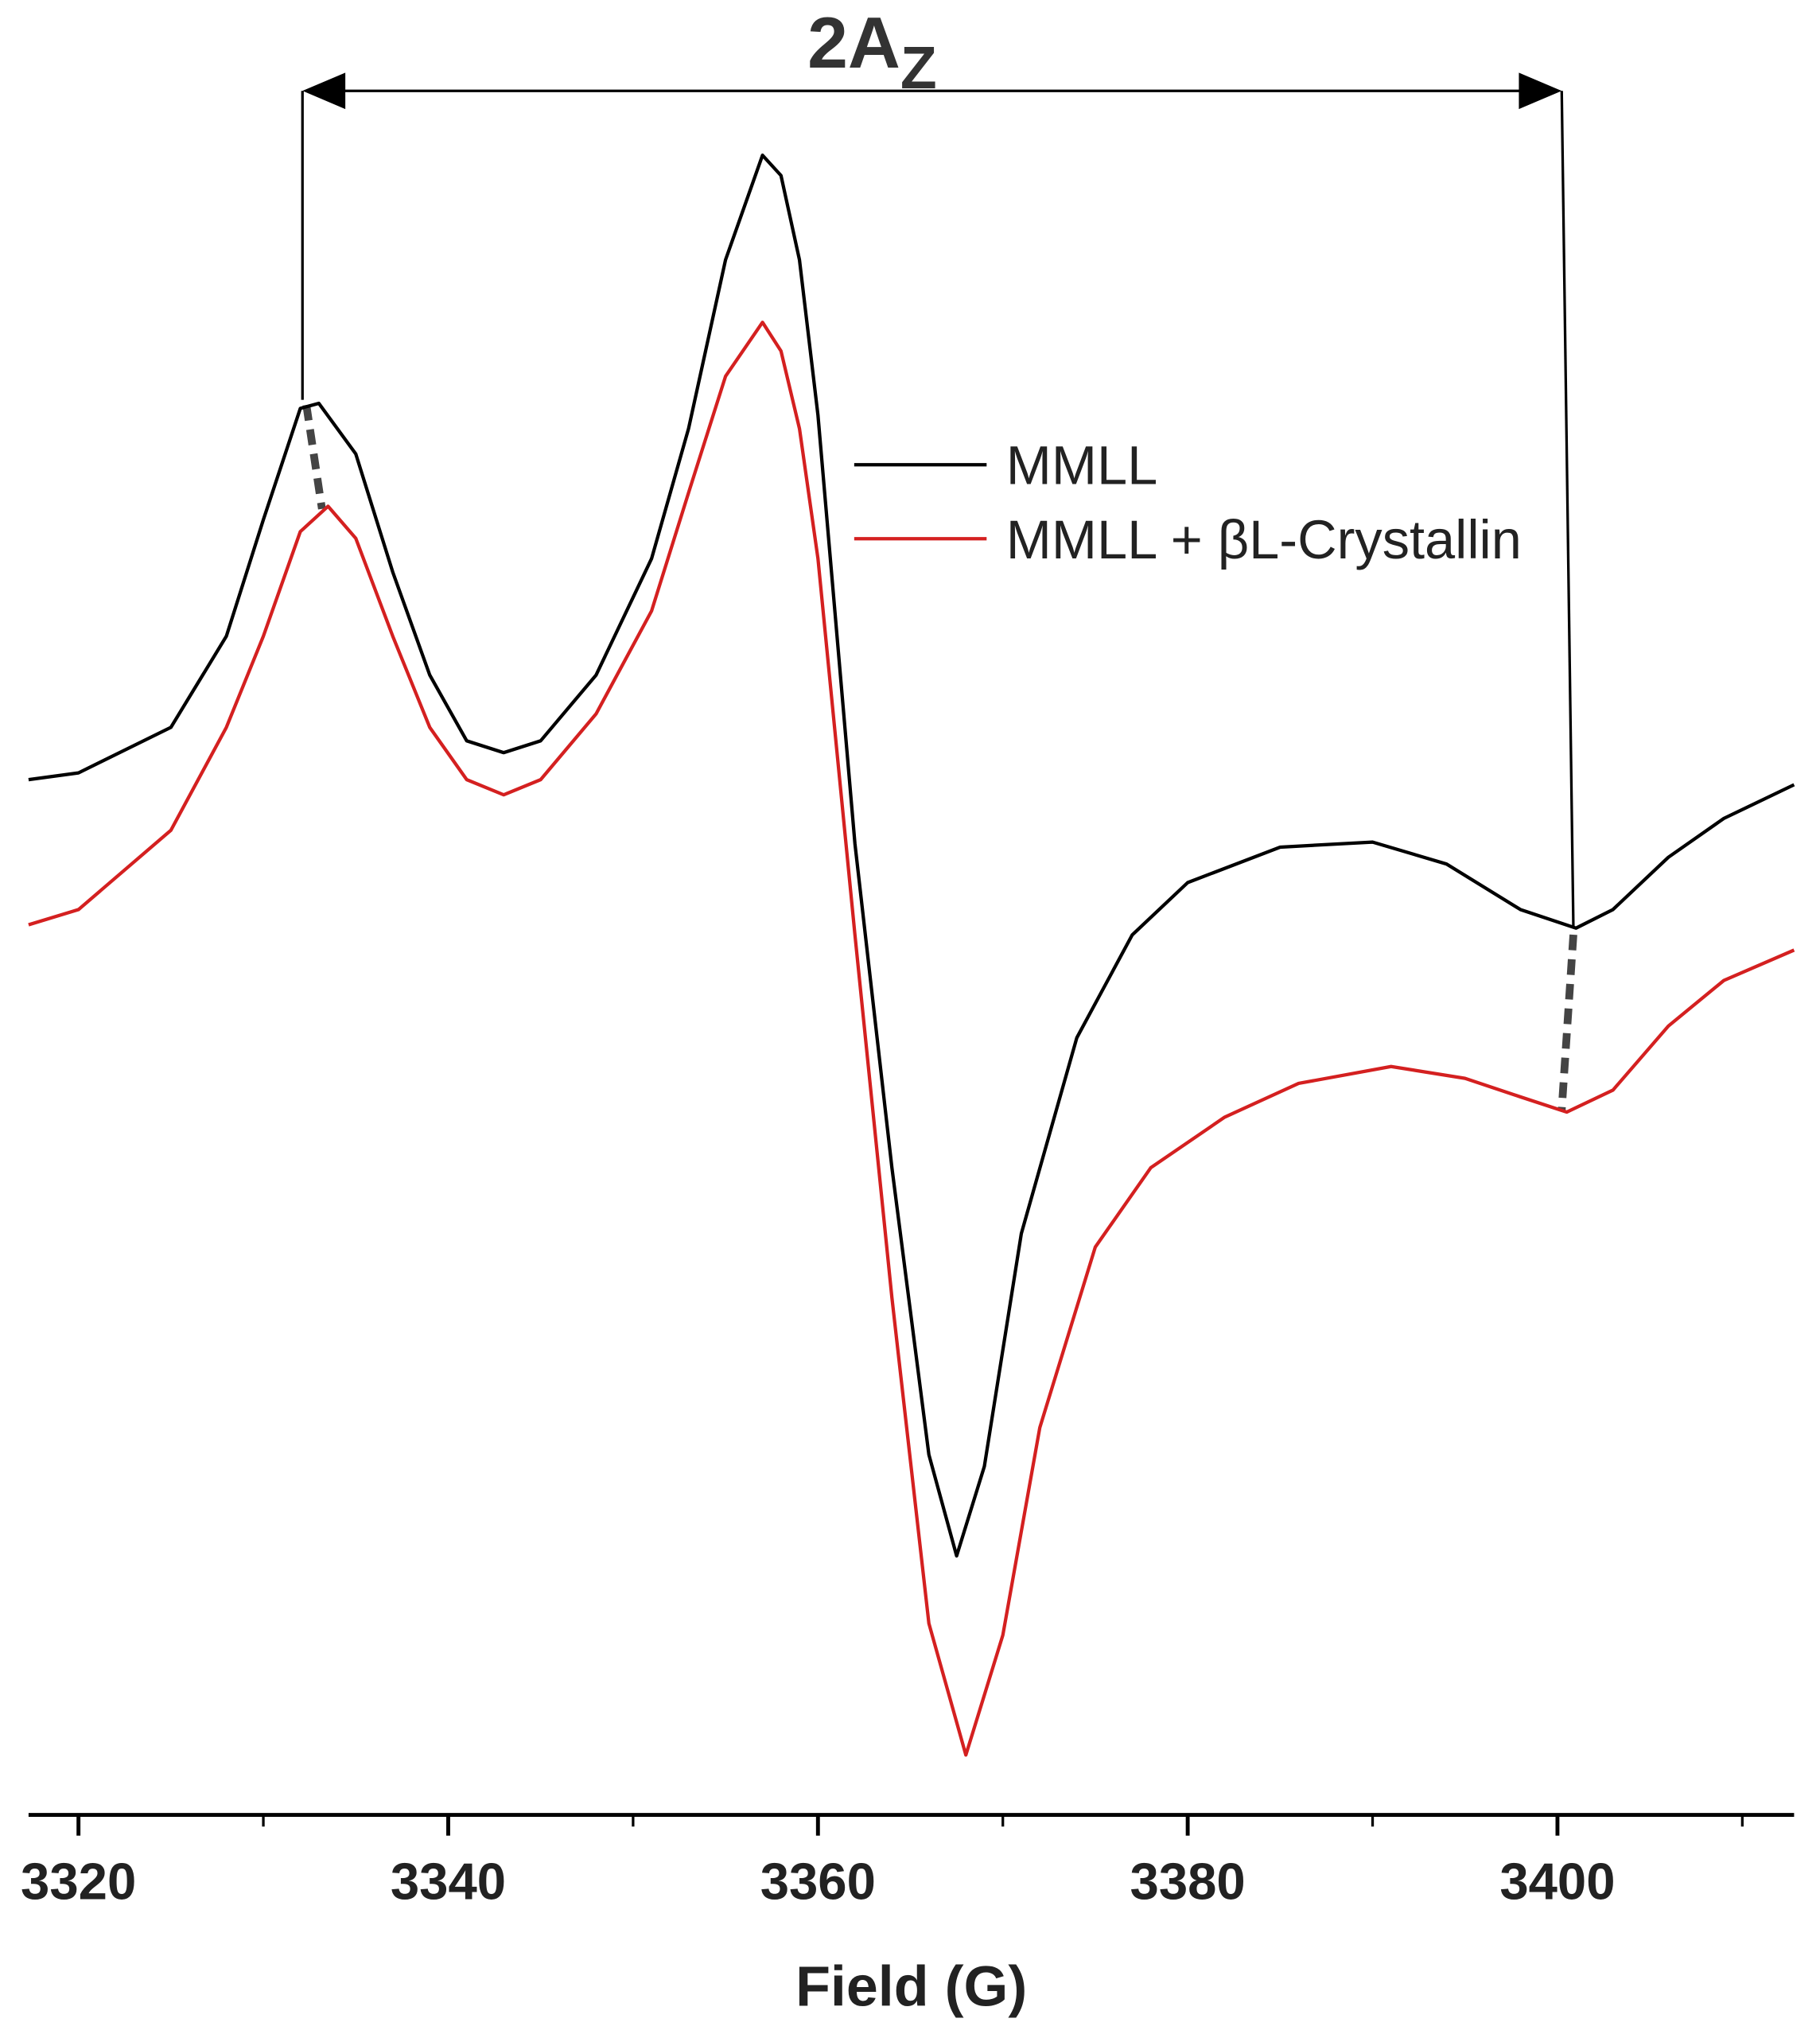  Describe the element at coordinates (78, 1882) in the screenshot. I see `x-tick-label: 3320` at that location.